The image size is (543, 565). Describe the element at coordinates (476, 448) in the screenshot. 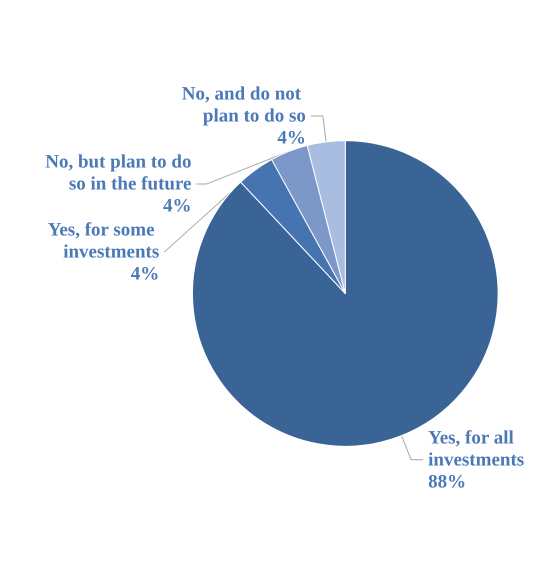

I see `slice-label: Yes, for all investments` at that location.